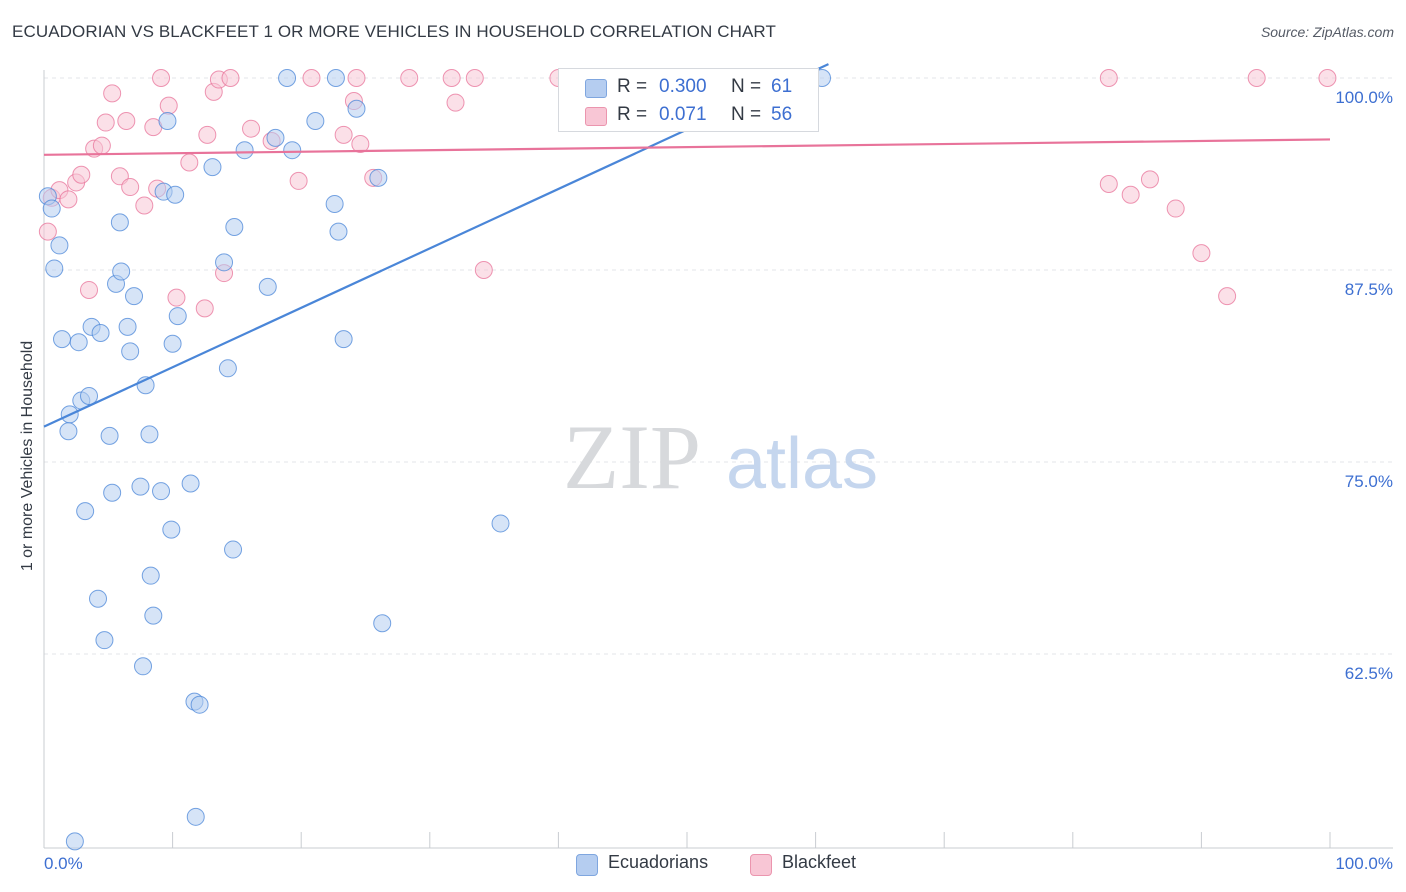  What do you see at coordinates (1369, 289) in the screenshot?
I see `y-tick-label: 87.5%` at bounding box center [1369, 289].